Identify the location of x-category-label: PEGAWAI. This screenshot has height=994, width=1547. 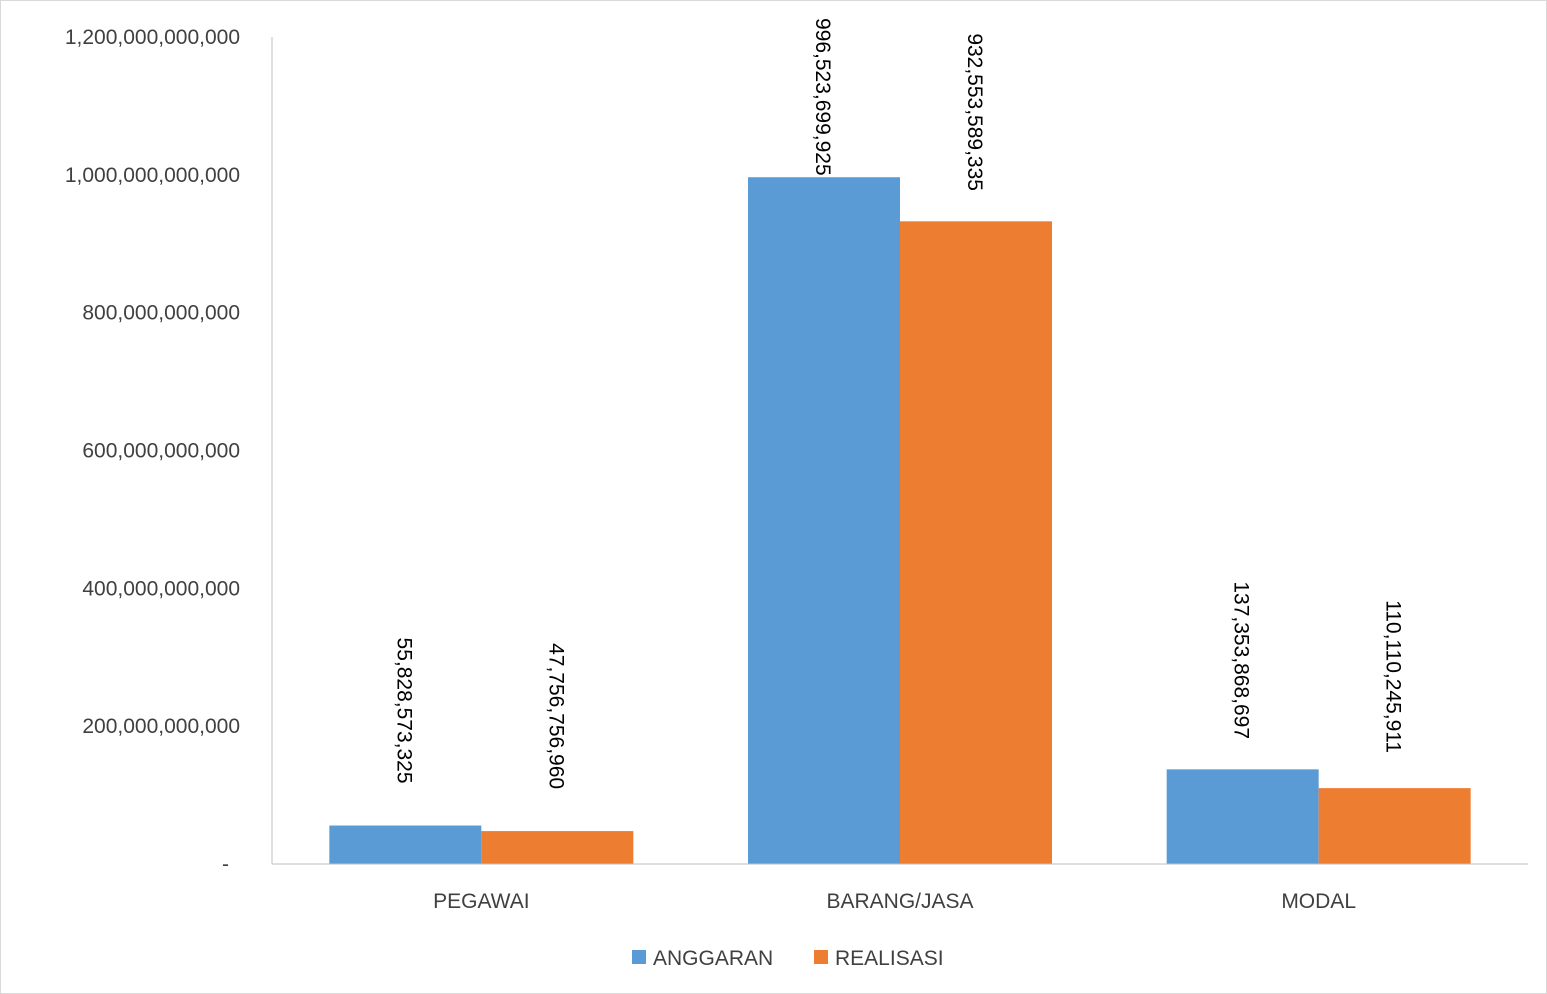
(481, 901).